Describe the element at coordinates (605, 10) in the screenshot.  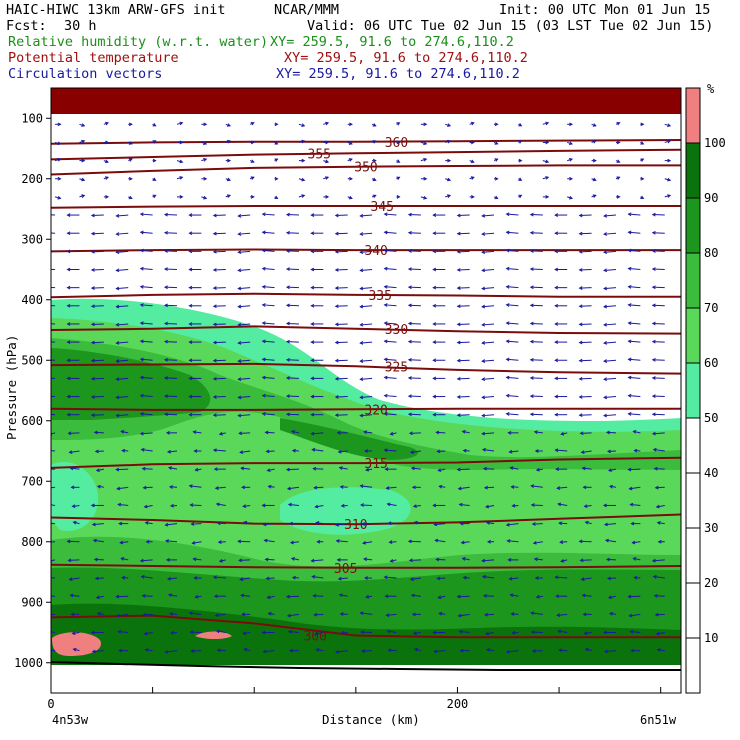
I see `init-time: Init: 00 UTC Mon 01 Jun 15` at that location.